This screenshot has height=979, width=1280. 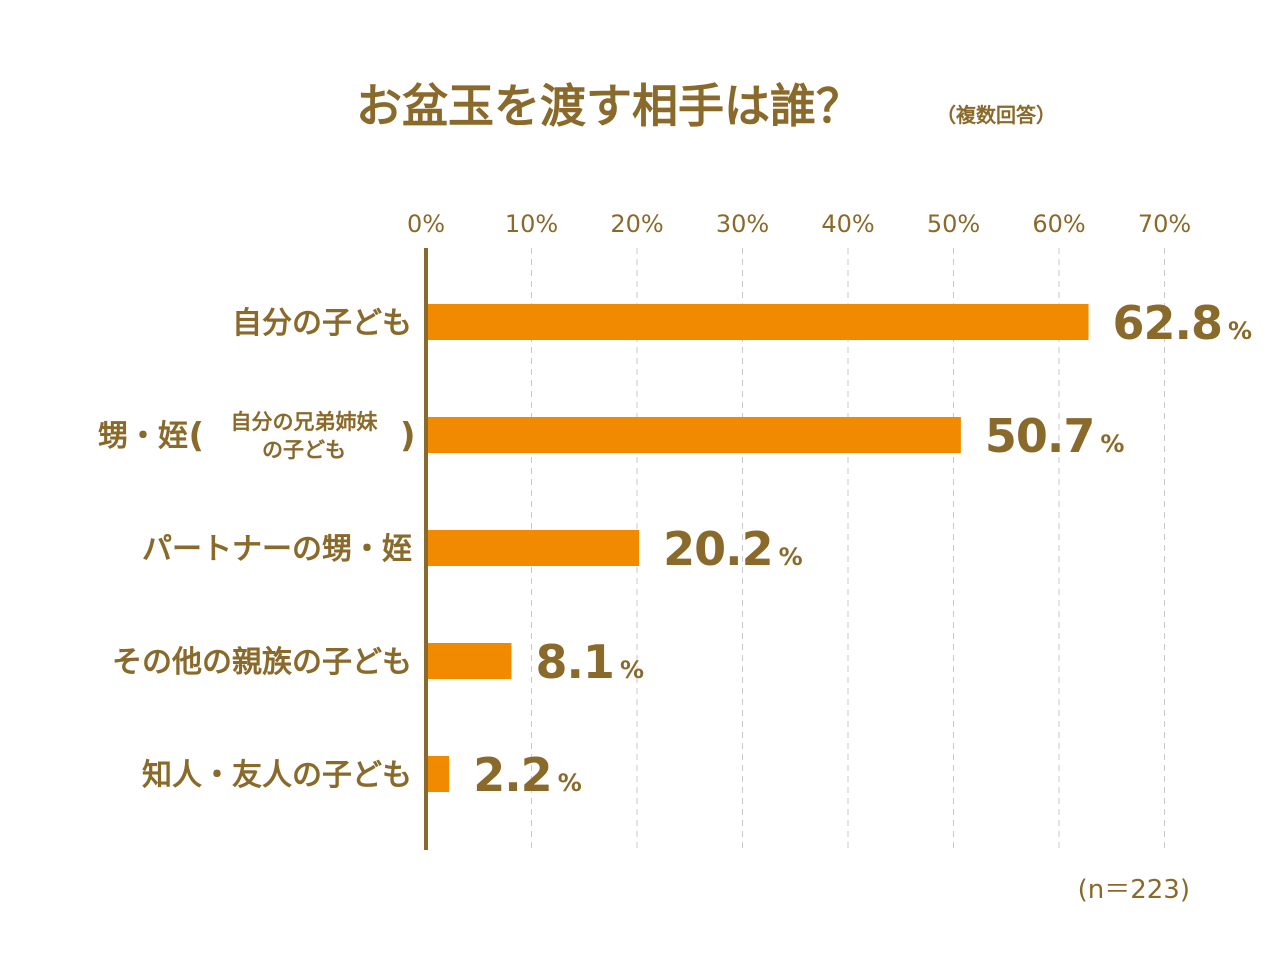 I want to click on chart-subtitle: （複数回答）, so click(x=996, y=115).